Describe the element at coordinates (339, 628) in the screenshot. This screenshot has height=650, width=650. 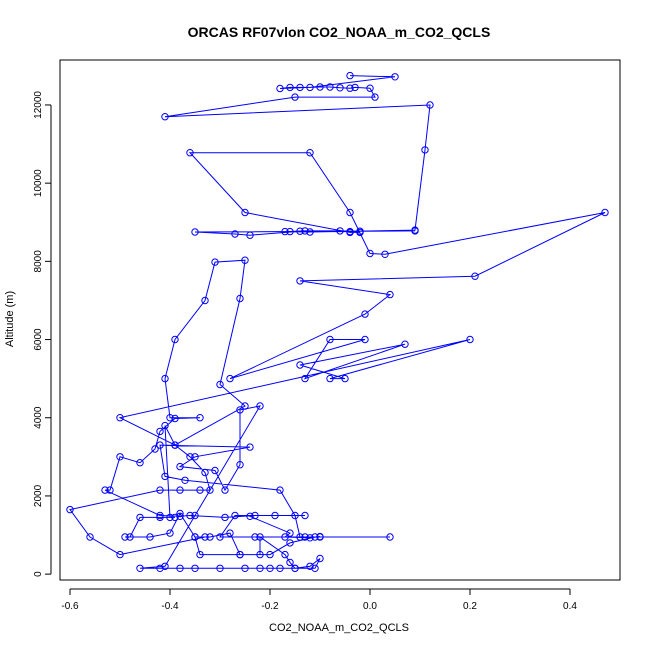
I see `x-axis-label: CO2_NOAA_m_CO2_QCLS` at that location.